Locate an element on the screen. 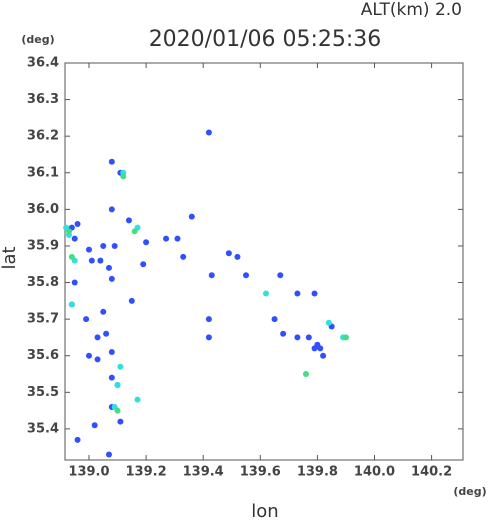  y-unit: (deg) is located at coordinates (37, 39).